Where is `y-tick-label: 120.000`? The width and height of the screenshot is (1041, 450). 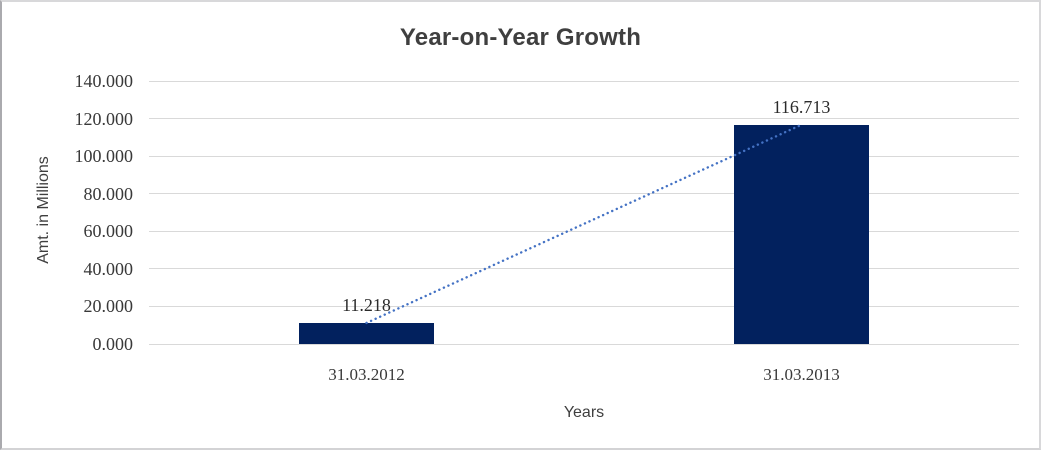 y-tick-label: 120.000 is located at coordinates (104, 118).